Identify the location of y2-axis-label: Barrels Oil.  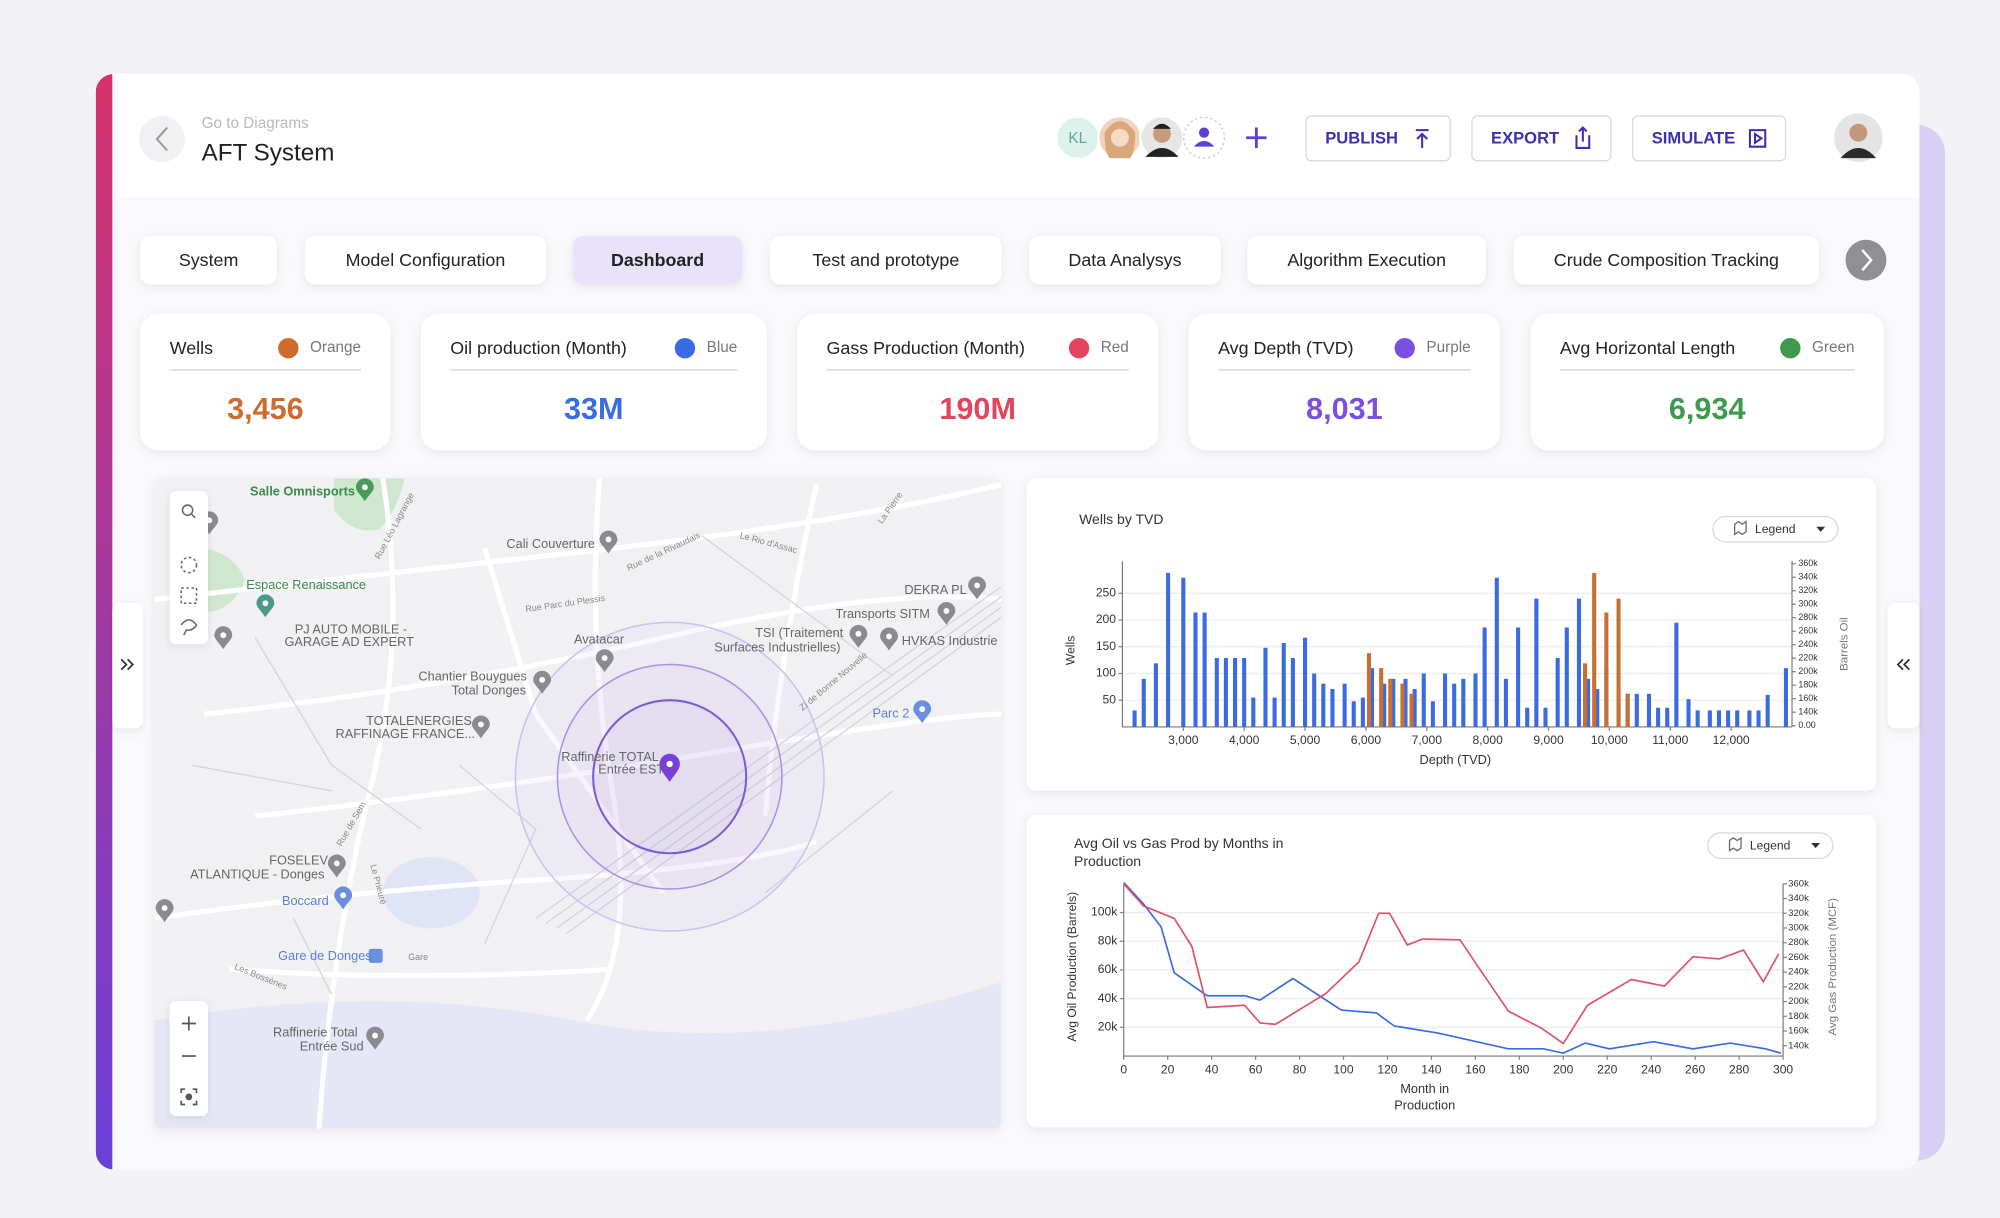
(1844, 644).